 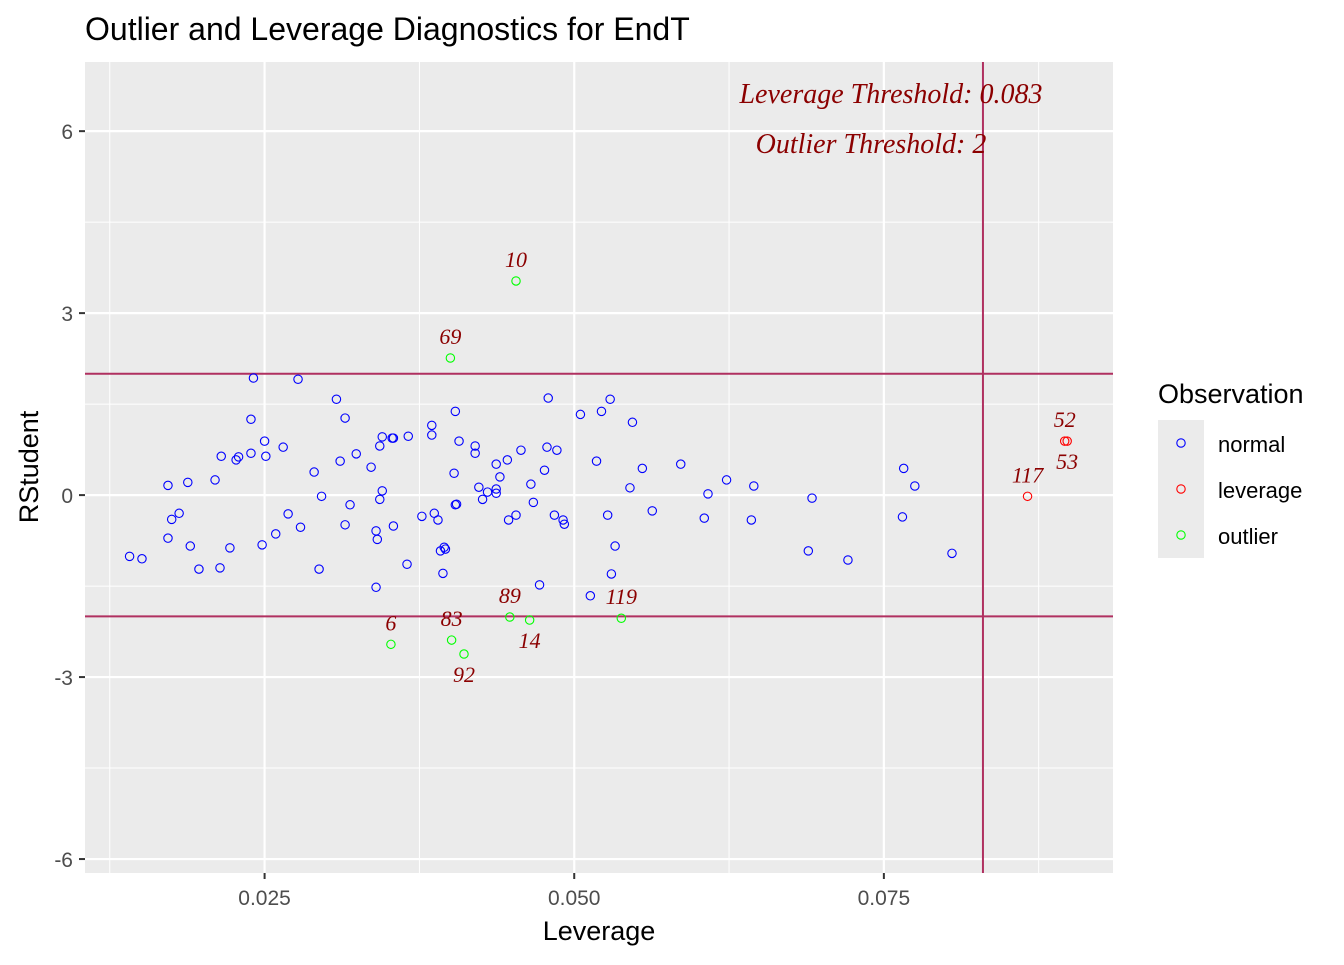 I want to click on x-axis-label: Leverage, so click(x=599, y=931).